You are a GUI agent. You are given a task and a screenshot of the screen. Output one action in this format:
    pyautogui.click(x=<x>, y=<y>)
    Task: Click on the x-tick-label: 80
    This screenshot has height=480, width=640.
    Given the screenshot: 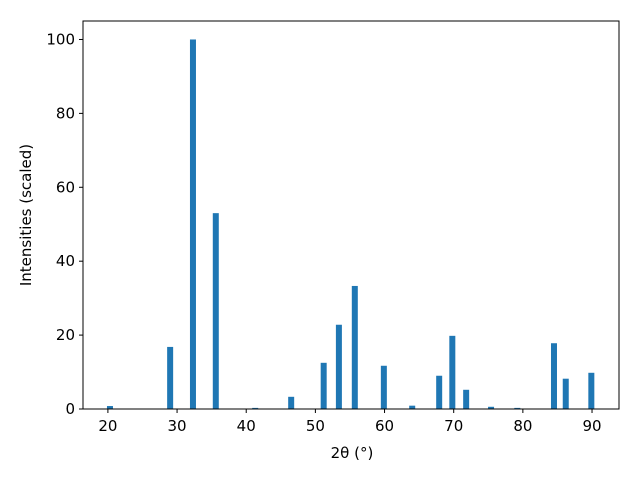 What is the action you would take?
    pyautogui.click(x=522, y=426)
    